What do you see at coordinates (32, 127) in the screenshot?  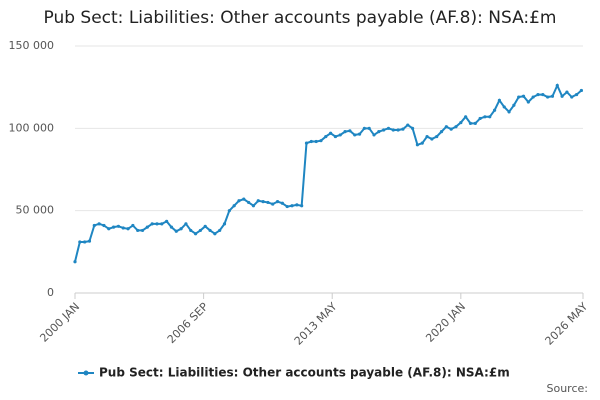 I see `y-tick-label: 100 000` at bounding box center [32, 127].